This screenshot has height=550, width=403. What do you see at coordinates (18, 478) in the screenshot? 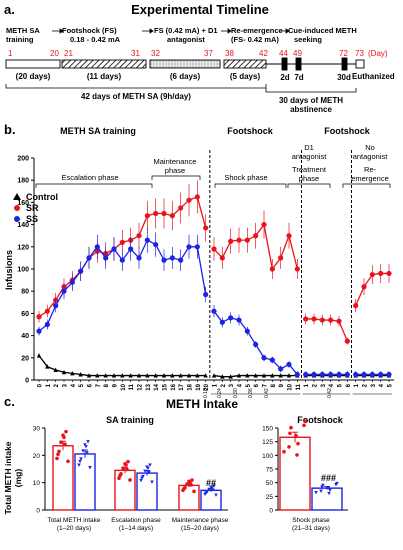
I see `c-y-label-unit: (mg)` at bounding box center [18, 478].